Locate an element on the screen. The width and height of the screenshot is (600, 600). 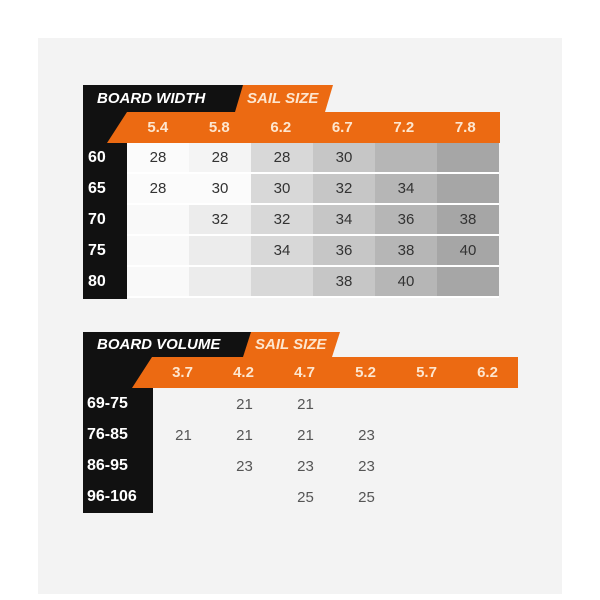
sail-size-label: 7.8 is located at coordinates (465, 127).